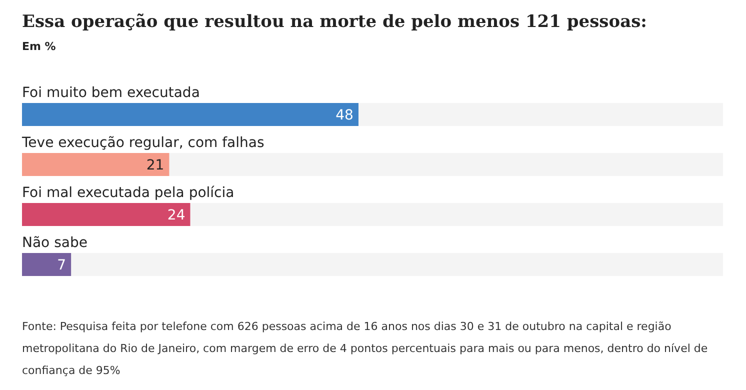 This screenshot has height=390, width=746. What do you see at coordinates (365, 349) in the screenshot?
I see `source-note: Fonte: Pesquisa feita por telefone com 626 pessoas acima de 16 anos nos dias 30 e 31 de outubro na capital e região metropolitana do Rio de Janeiro, com margem de erro de 4 pontos percentuais para mais ou para menos, dentro do nível de confiança de 95%` at bounding box center [365, 349].